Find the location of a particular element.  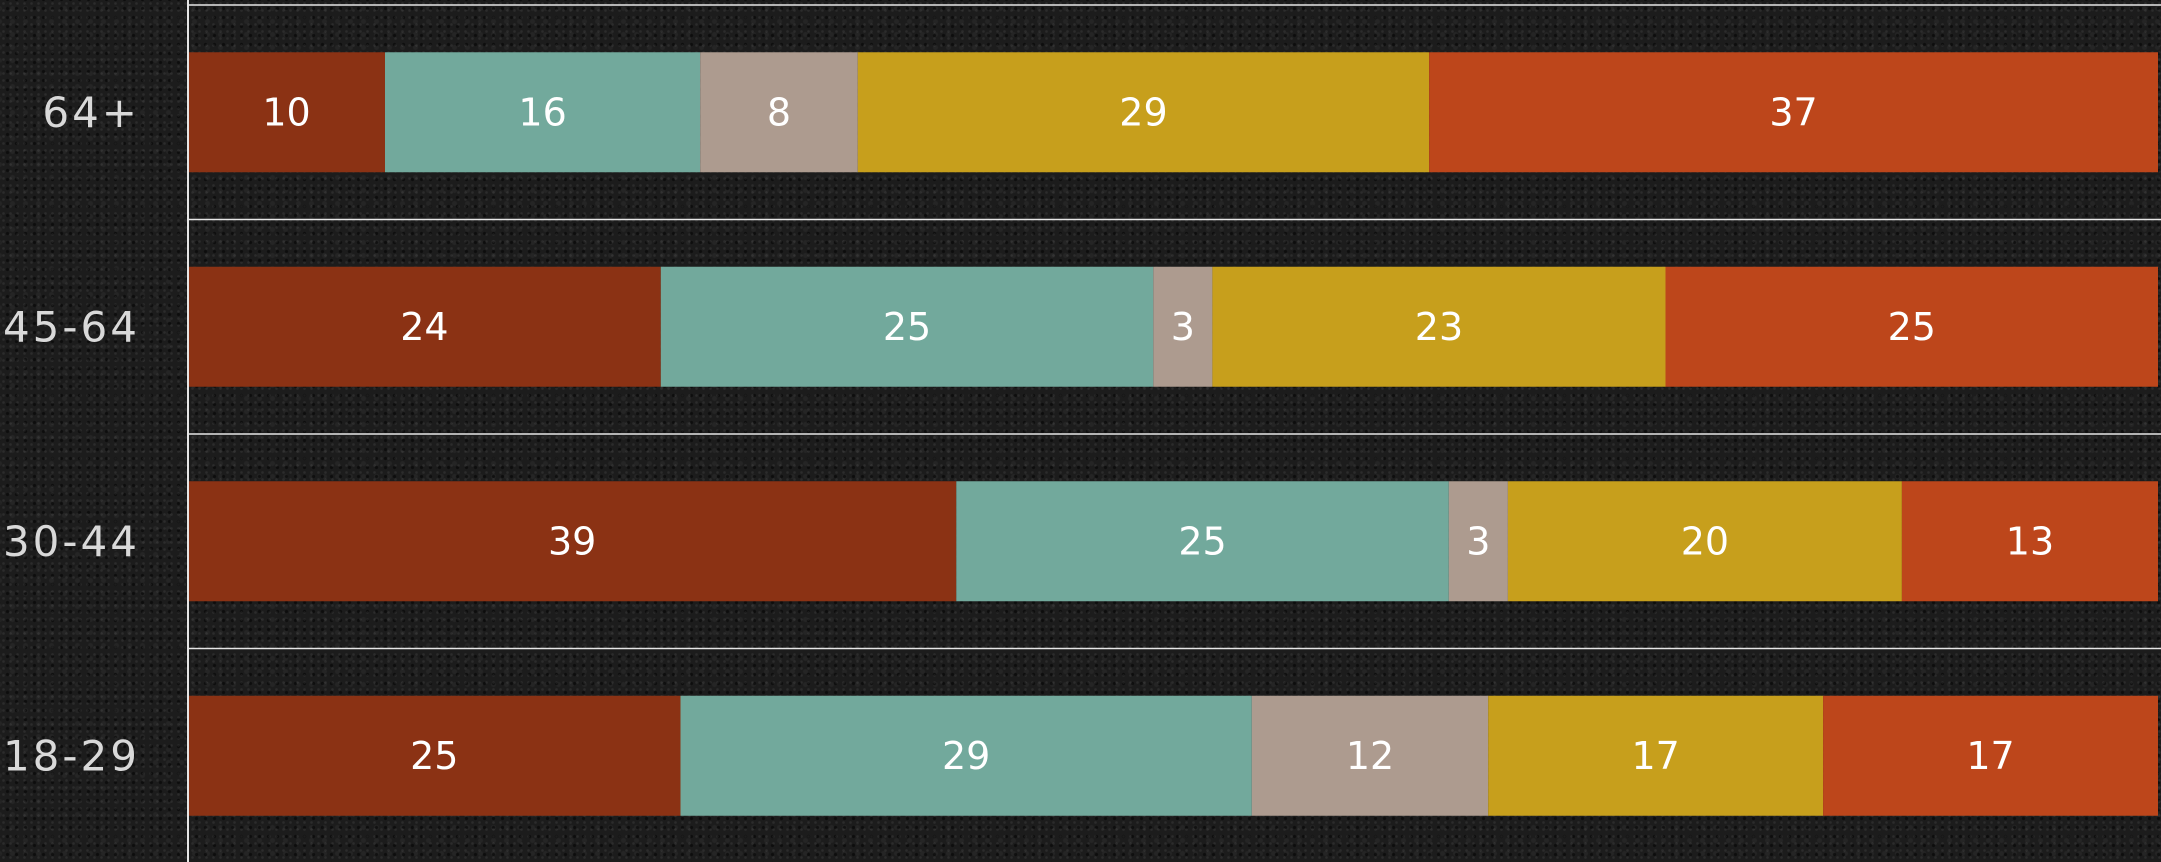

data-label: 39 is located at coordinates (572, 541).